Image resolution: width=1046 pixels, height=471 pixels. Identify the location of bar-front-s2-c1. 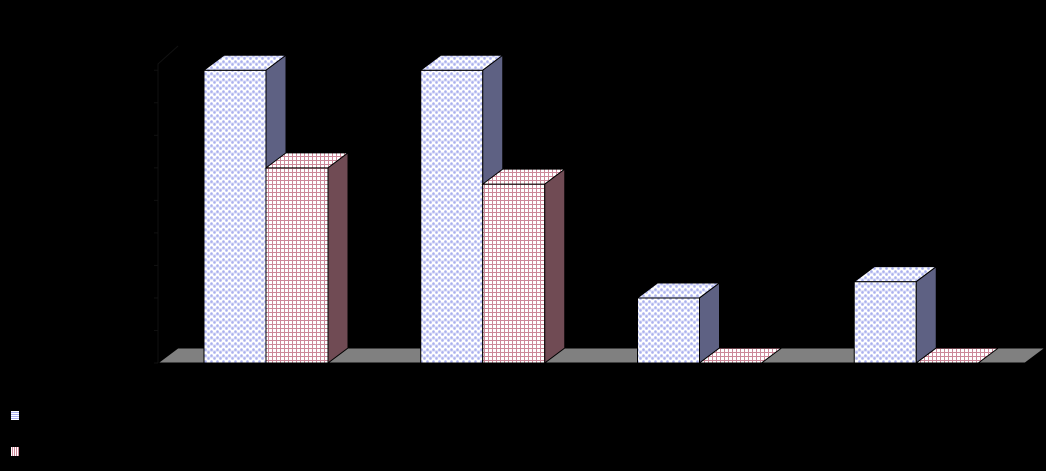
(297, 265).